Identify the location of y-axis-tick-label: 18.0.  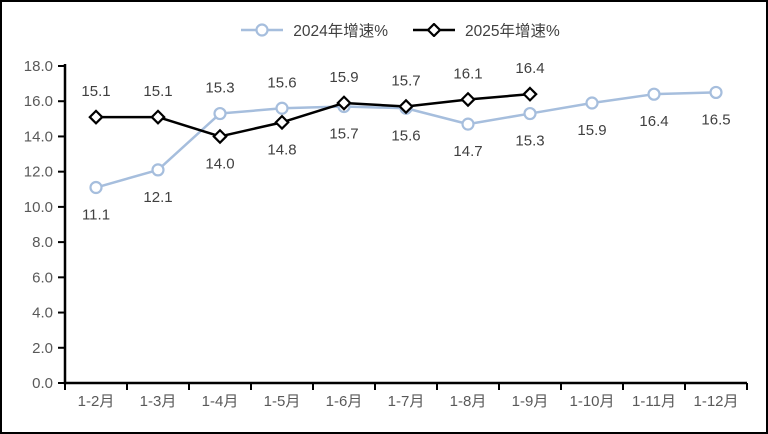
(38, 66).